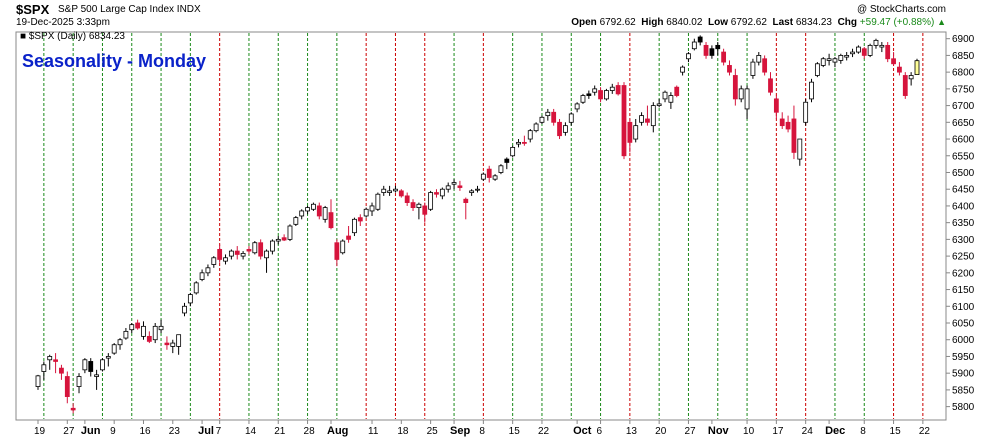 The image size is (990, 438). Describe the element at coordinates (963, 223) in the screenshot. I see `y-tick-label: 6350` at that location.